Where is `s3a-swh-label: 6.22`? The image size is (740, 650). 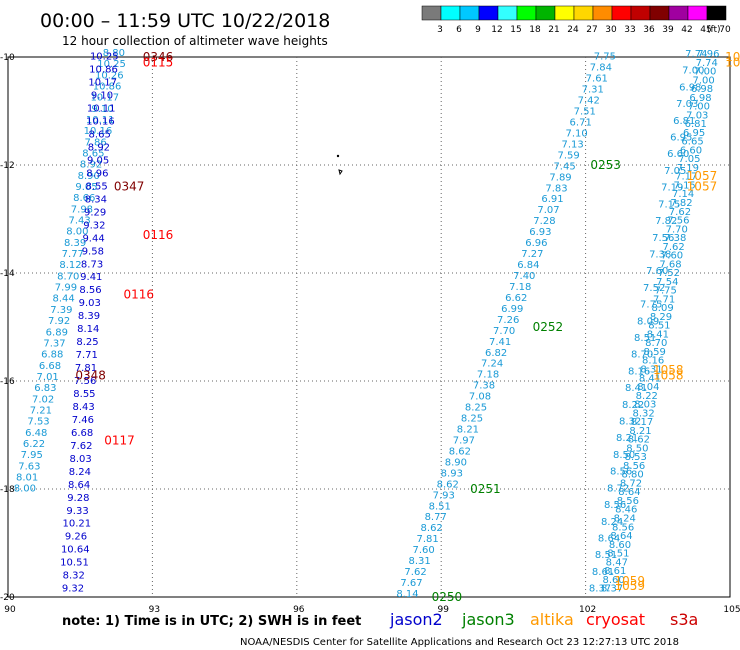
s3a-swh-label: 6.22 is located at coordinates (34, 444).